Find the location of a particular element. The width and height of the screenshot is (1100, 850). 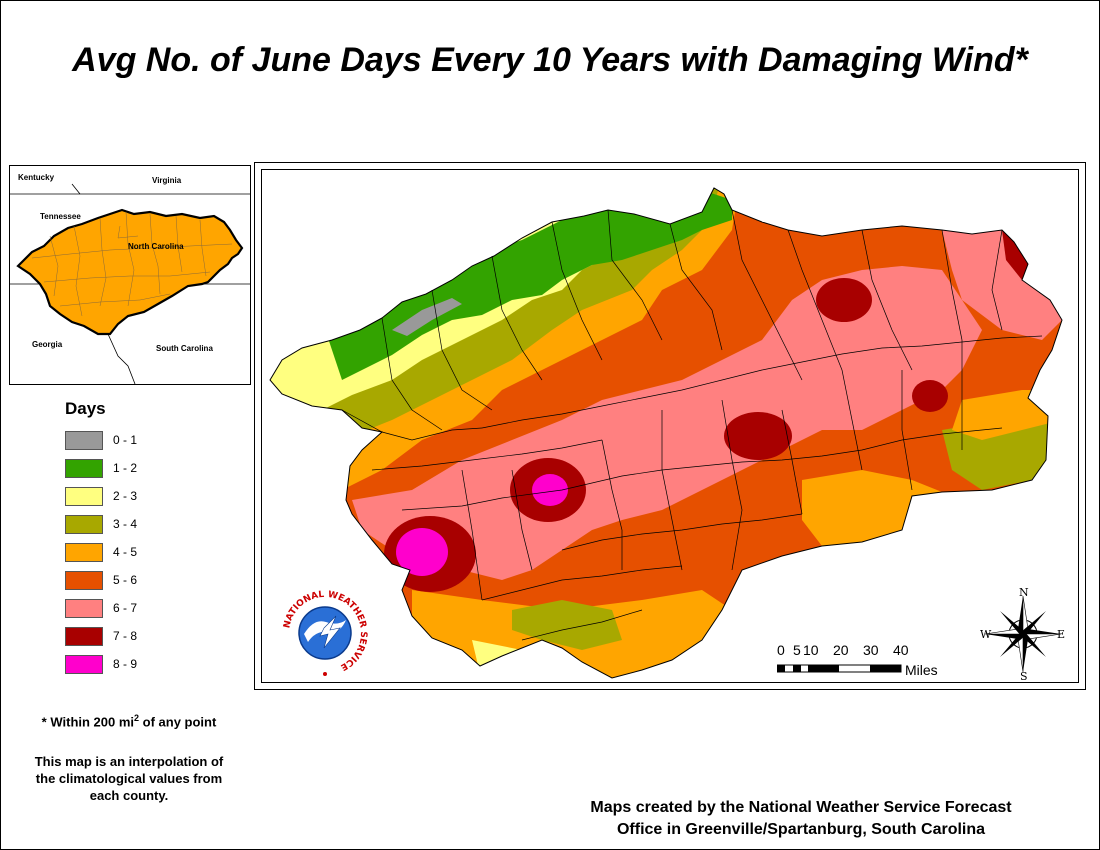

zone-7-8-east is located at coordinates (930, 396).